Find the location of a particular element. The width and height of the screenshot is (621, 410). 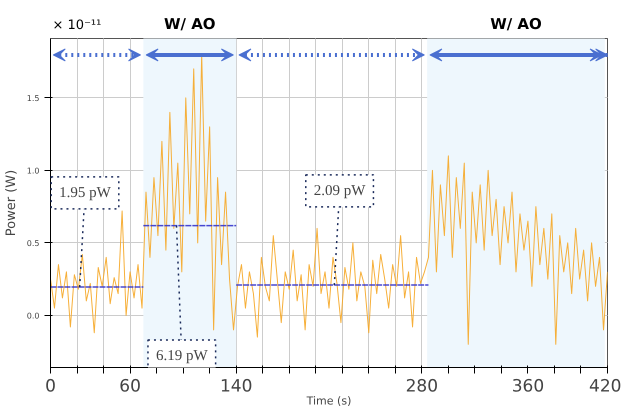

y-tick-label: 0.5 is located at coordinates (33, 243).